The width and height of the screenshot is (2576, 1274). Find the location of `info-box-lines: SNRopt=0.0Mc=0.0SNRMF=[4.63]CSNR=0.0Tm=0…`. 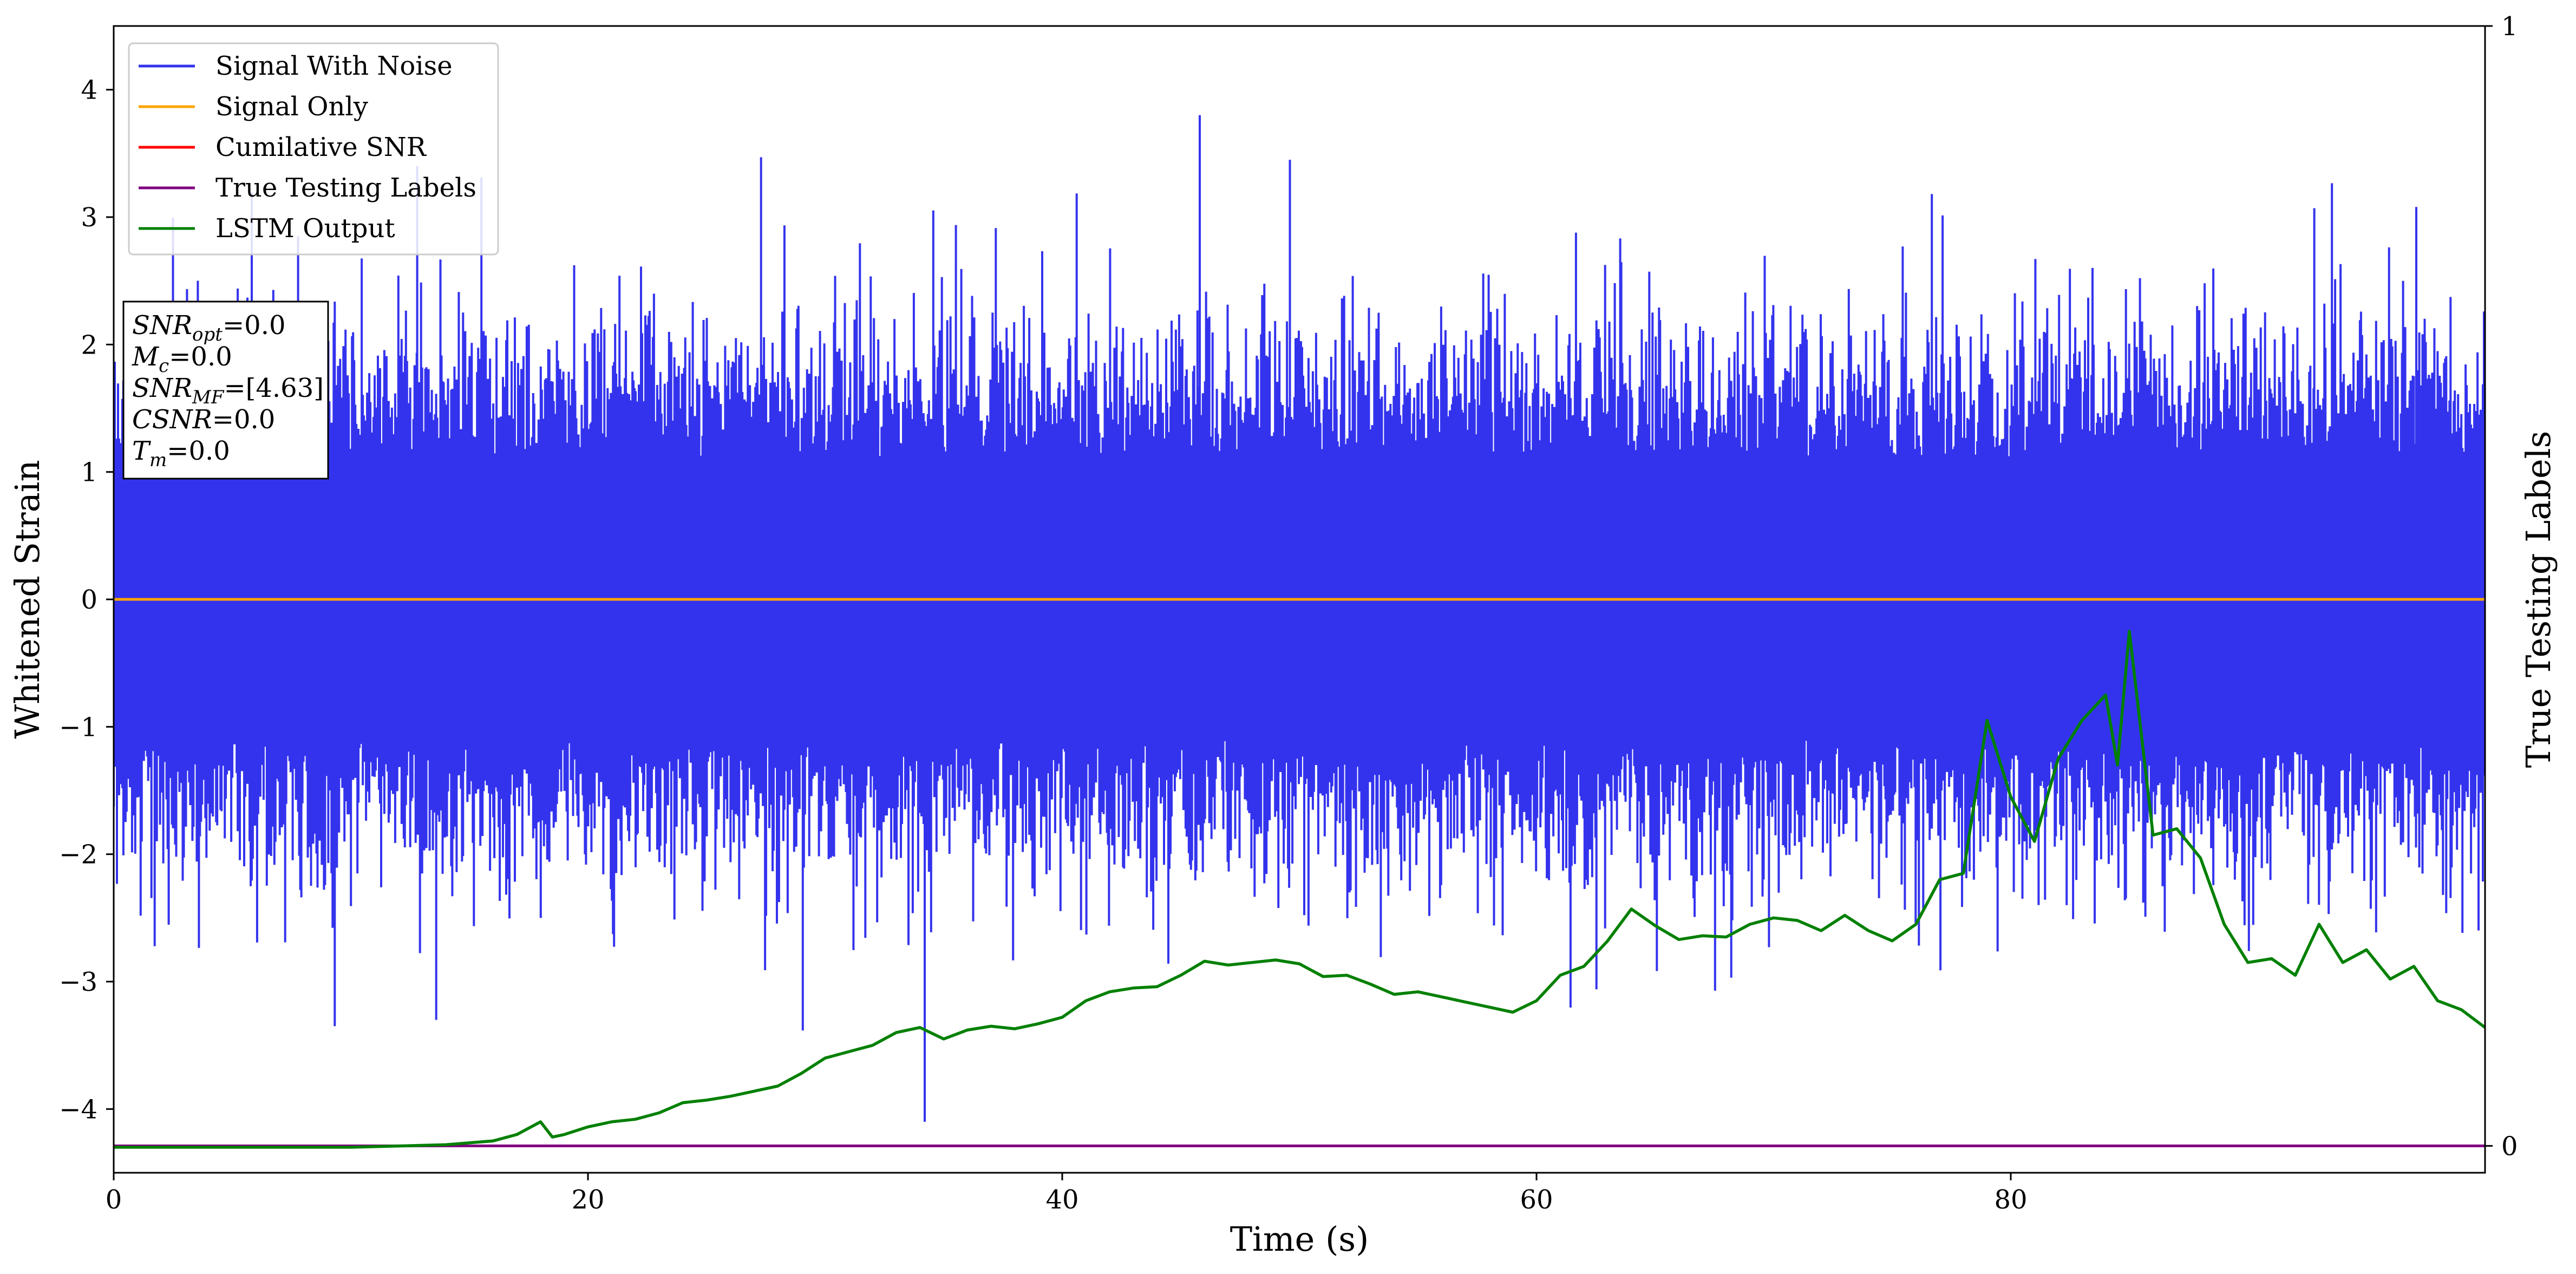

info-box-lines: SNRopt=0.0Mc=0.0SNRMF=[4.63]CSNR=0.0Tm=0… is located at coordinates (228, 390).